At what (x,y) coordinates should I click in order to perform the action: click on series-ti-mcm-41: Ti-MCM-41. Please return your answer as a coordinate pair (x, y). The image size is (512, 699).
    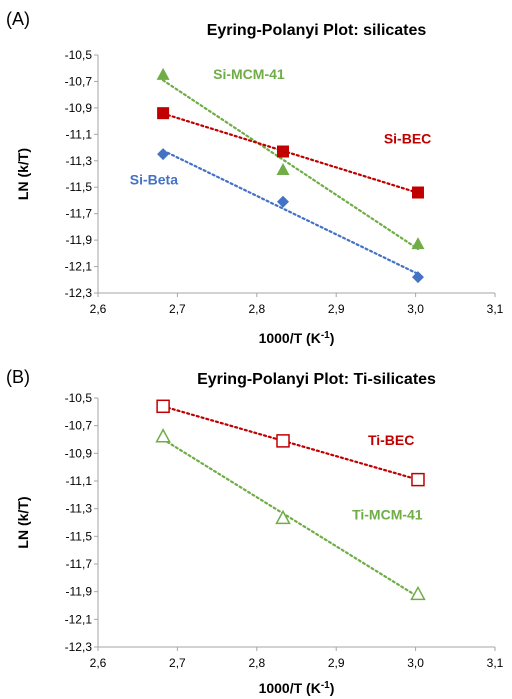
    Looking at the image, I should click on (290, 514).